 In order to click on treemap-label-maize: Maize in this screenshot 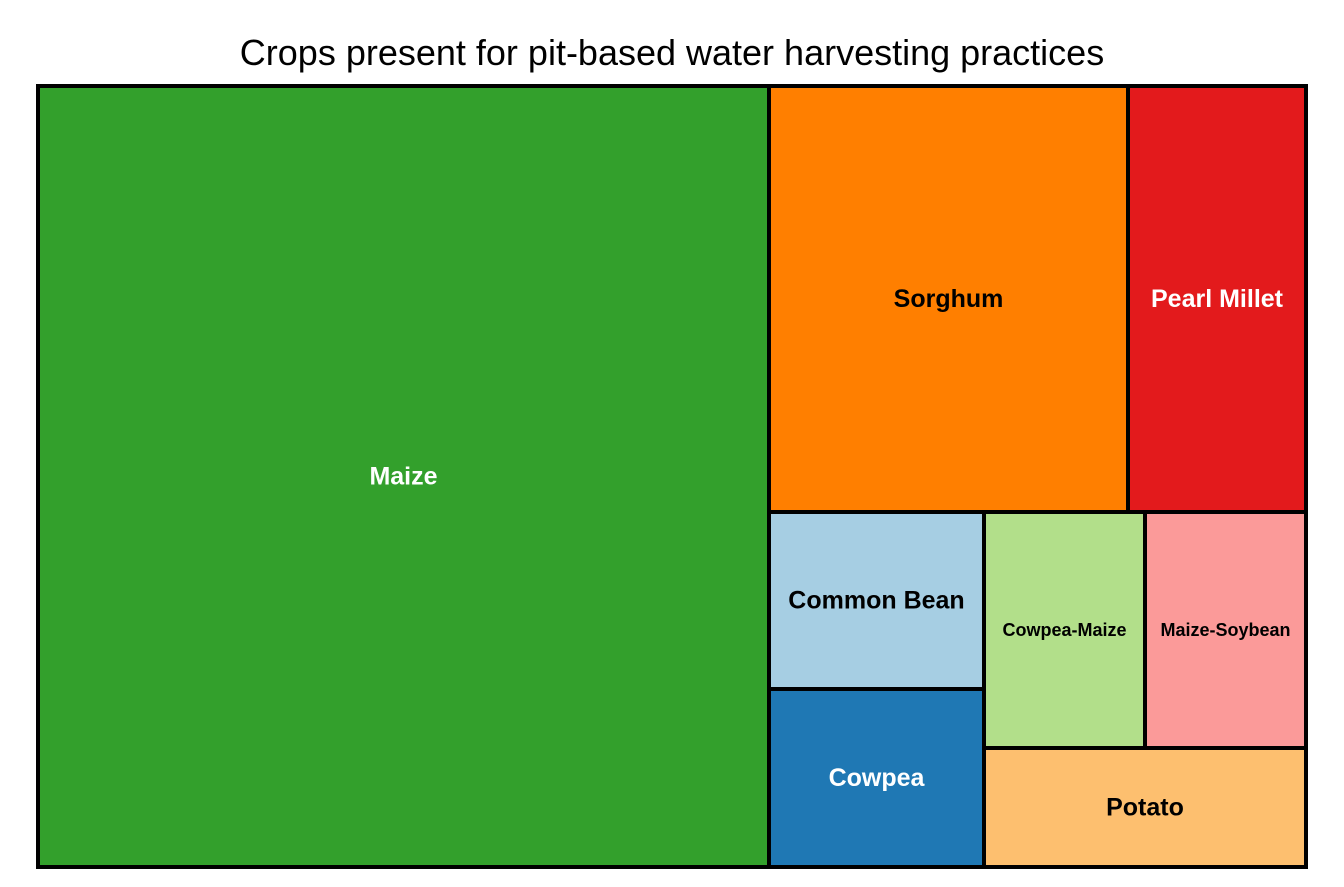, I will do `click(403, 477)`.